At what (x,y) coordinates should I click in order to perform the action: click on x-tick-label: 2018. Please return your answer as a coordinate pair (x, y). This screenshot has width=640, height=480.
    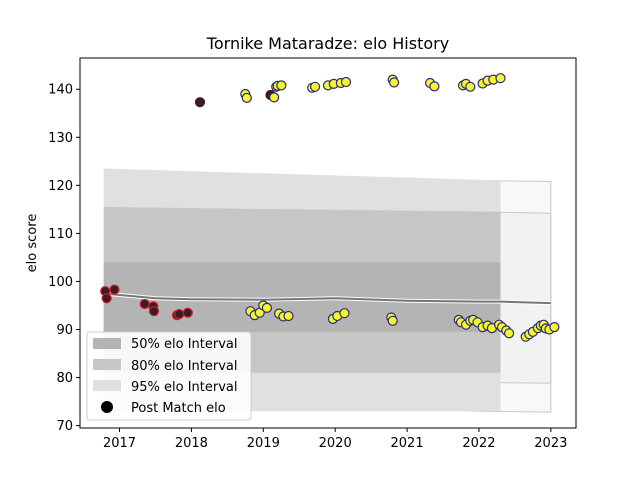
    Looking at the image, I should click on (191, 443).